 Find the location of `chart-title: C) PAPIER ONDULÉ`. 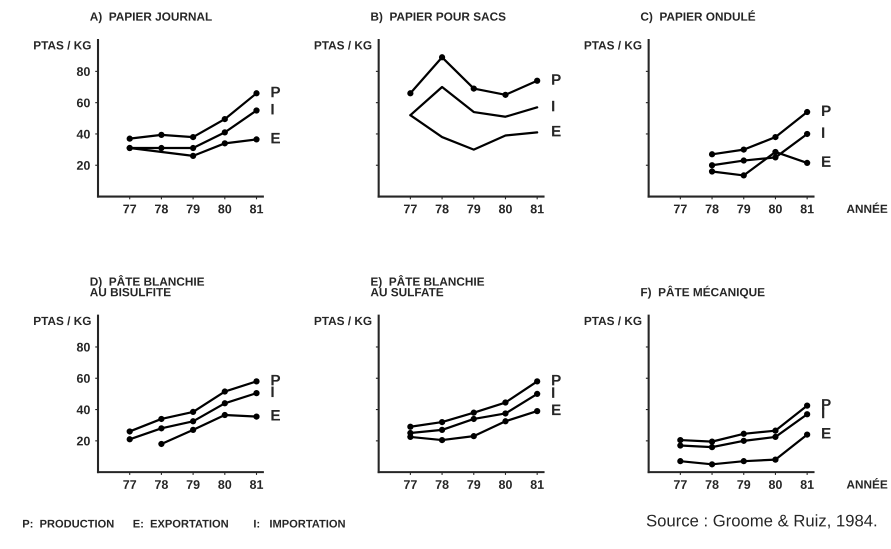

chart-title: C) PAPIER ONDULÉ is located at coordinates (698, 17).